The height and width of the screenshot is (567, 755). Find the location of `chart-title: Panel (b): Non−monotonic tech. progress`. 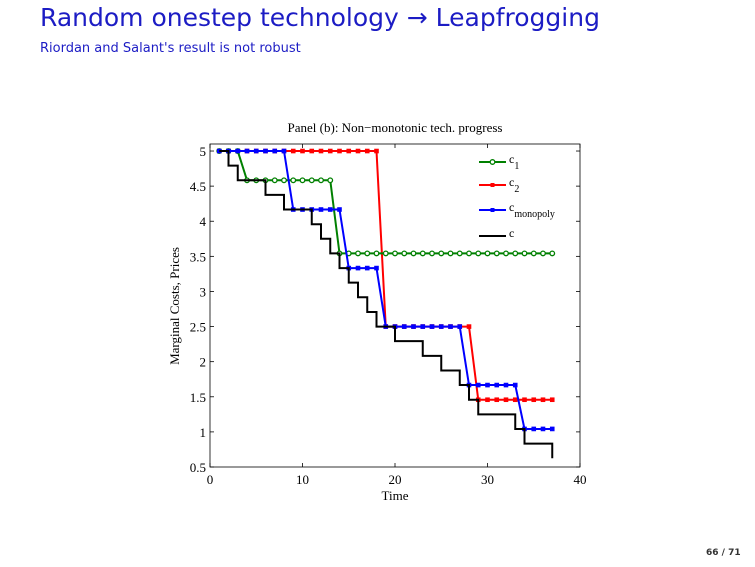

chart-title: Panel (b): Non−monotonic tech. progress is located at coordinates (395, 127).